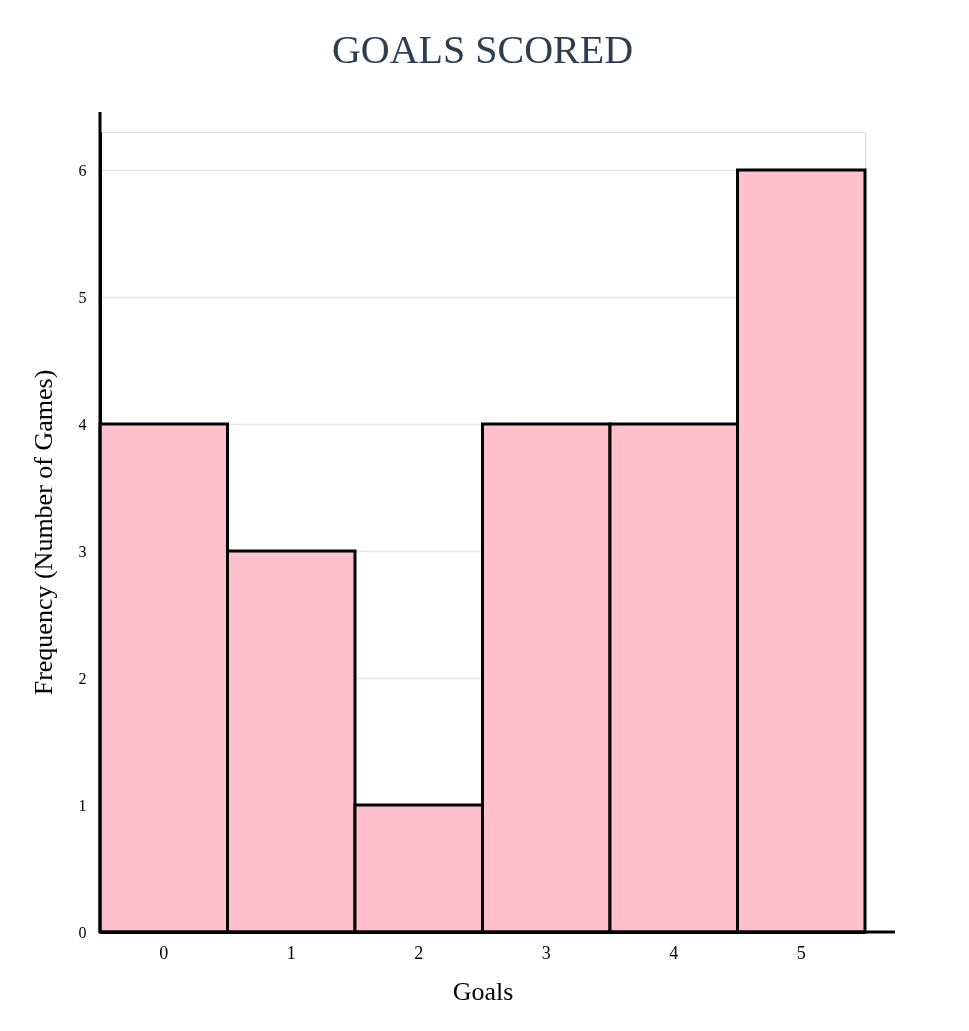 This screenshot has width=969, height=1031. What do you see at coordinates (546, 952) in the screenshot?
I see `x-tick-label: 3` at bounding box center [546, 952].